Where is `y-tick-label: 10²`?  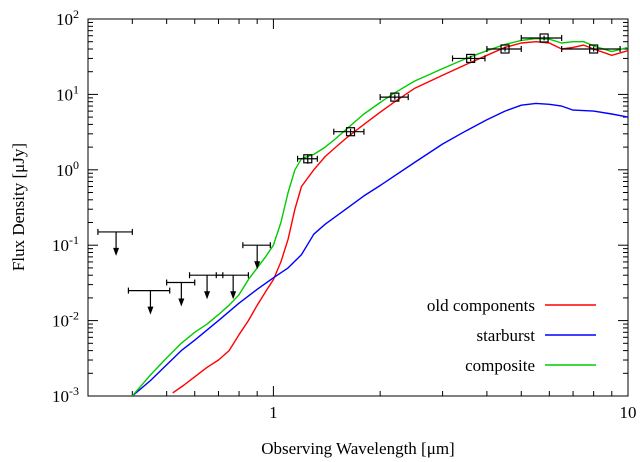
y-tick-label: 10² is located at coordinates (67, 18).